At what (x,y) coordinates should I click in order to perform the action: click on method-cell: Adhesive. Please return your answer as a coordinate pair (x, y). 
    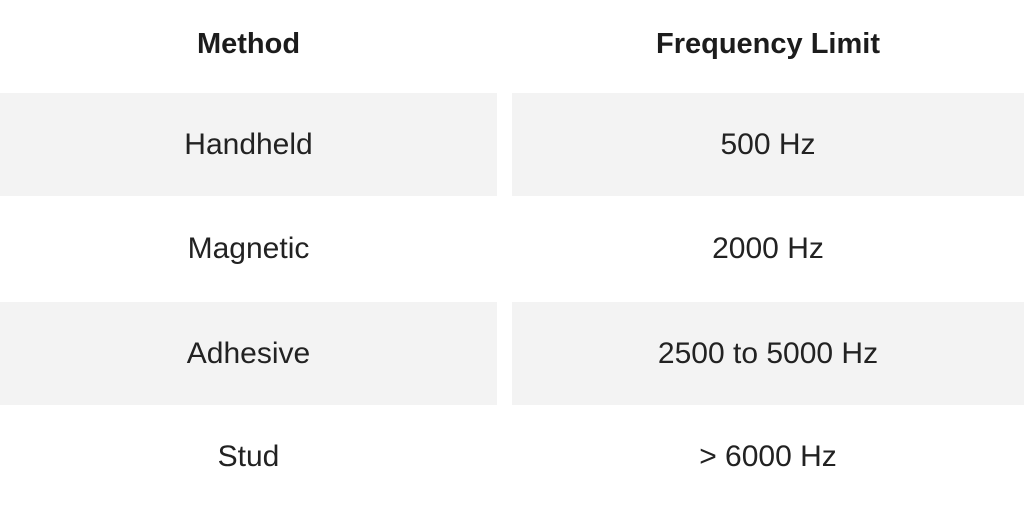
    Looking at the image, I should click on (248, 353).